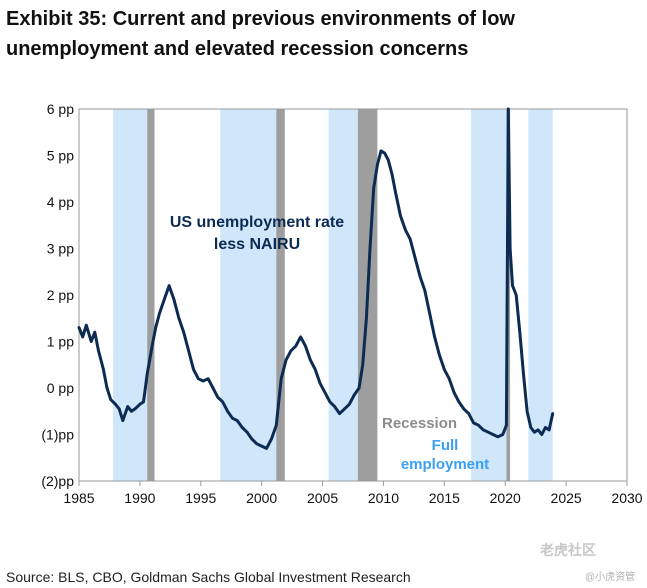  Describe the element at coordinates (568, 550) in the screenshot. I see `watermark-logo-text: 老虎社区` at that location.